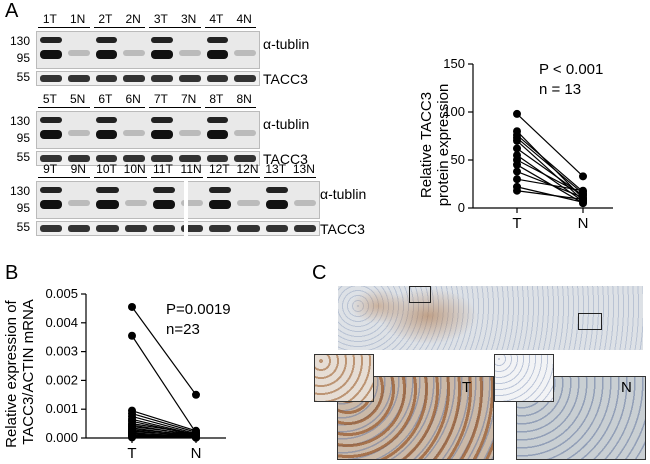 The height and width of the screenshot is (464, 650). I want to click on y-tick-label: 0, so click(461, 207).